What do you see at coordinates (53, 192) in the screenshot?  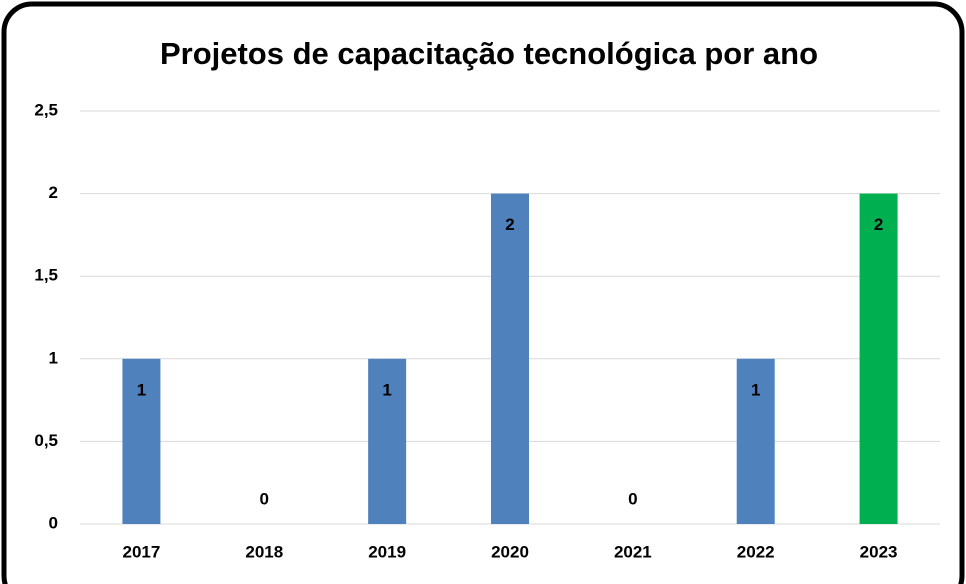 I see `y-tick-label: 2` at bounding box center [53, 192].